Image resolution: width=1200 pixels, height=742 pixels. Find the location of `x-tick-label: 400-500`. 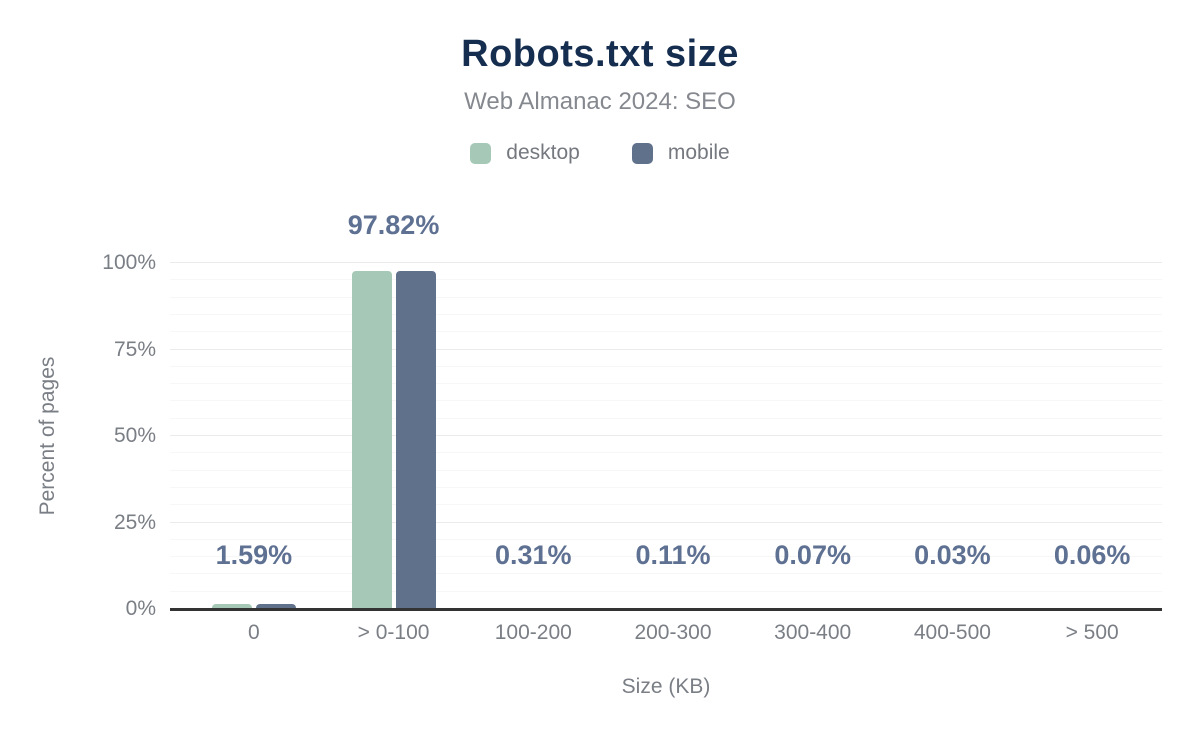

x-tick-label: 400-500 is located at coordinates (952, 632).